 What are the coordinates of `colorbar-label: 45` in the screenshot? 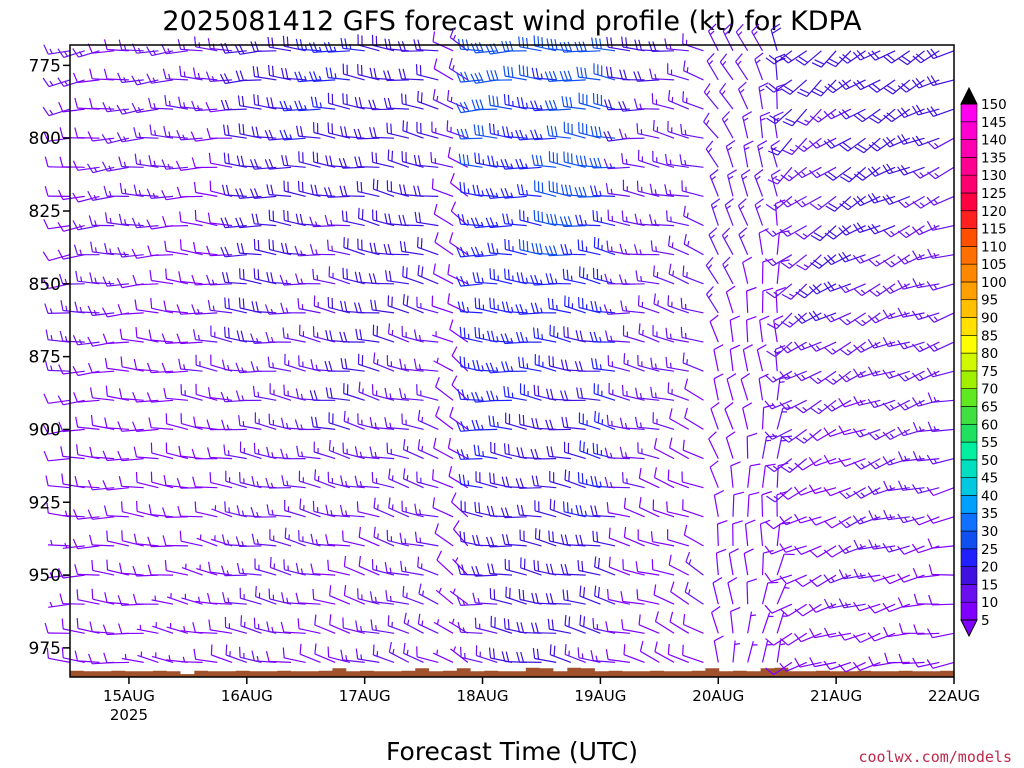 It's located at (989, 479).